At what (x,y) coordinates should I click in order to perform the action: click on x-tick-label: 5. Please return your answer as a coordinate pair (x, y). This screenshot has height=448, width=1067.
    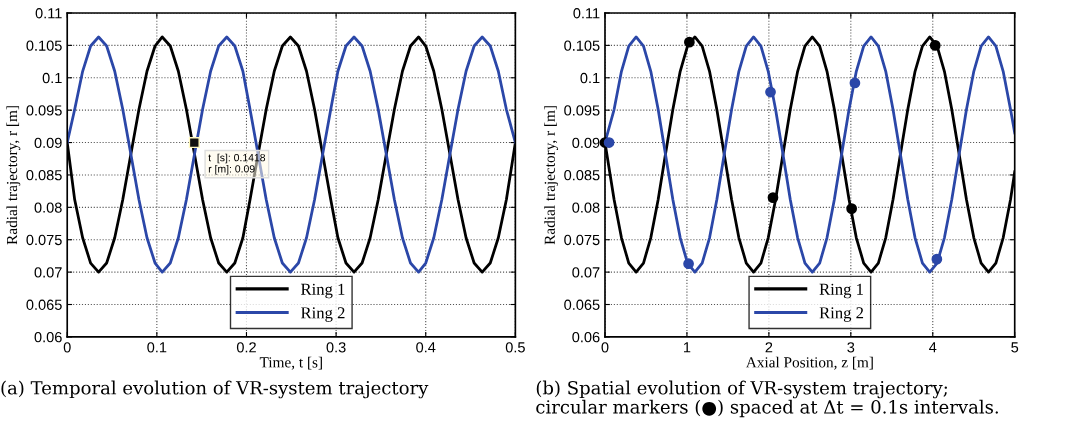
    Looking at the image, I should click on (1015, 347).